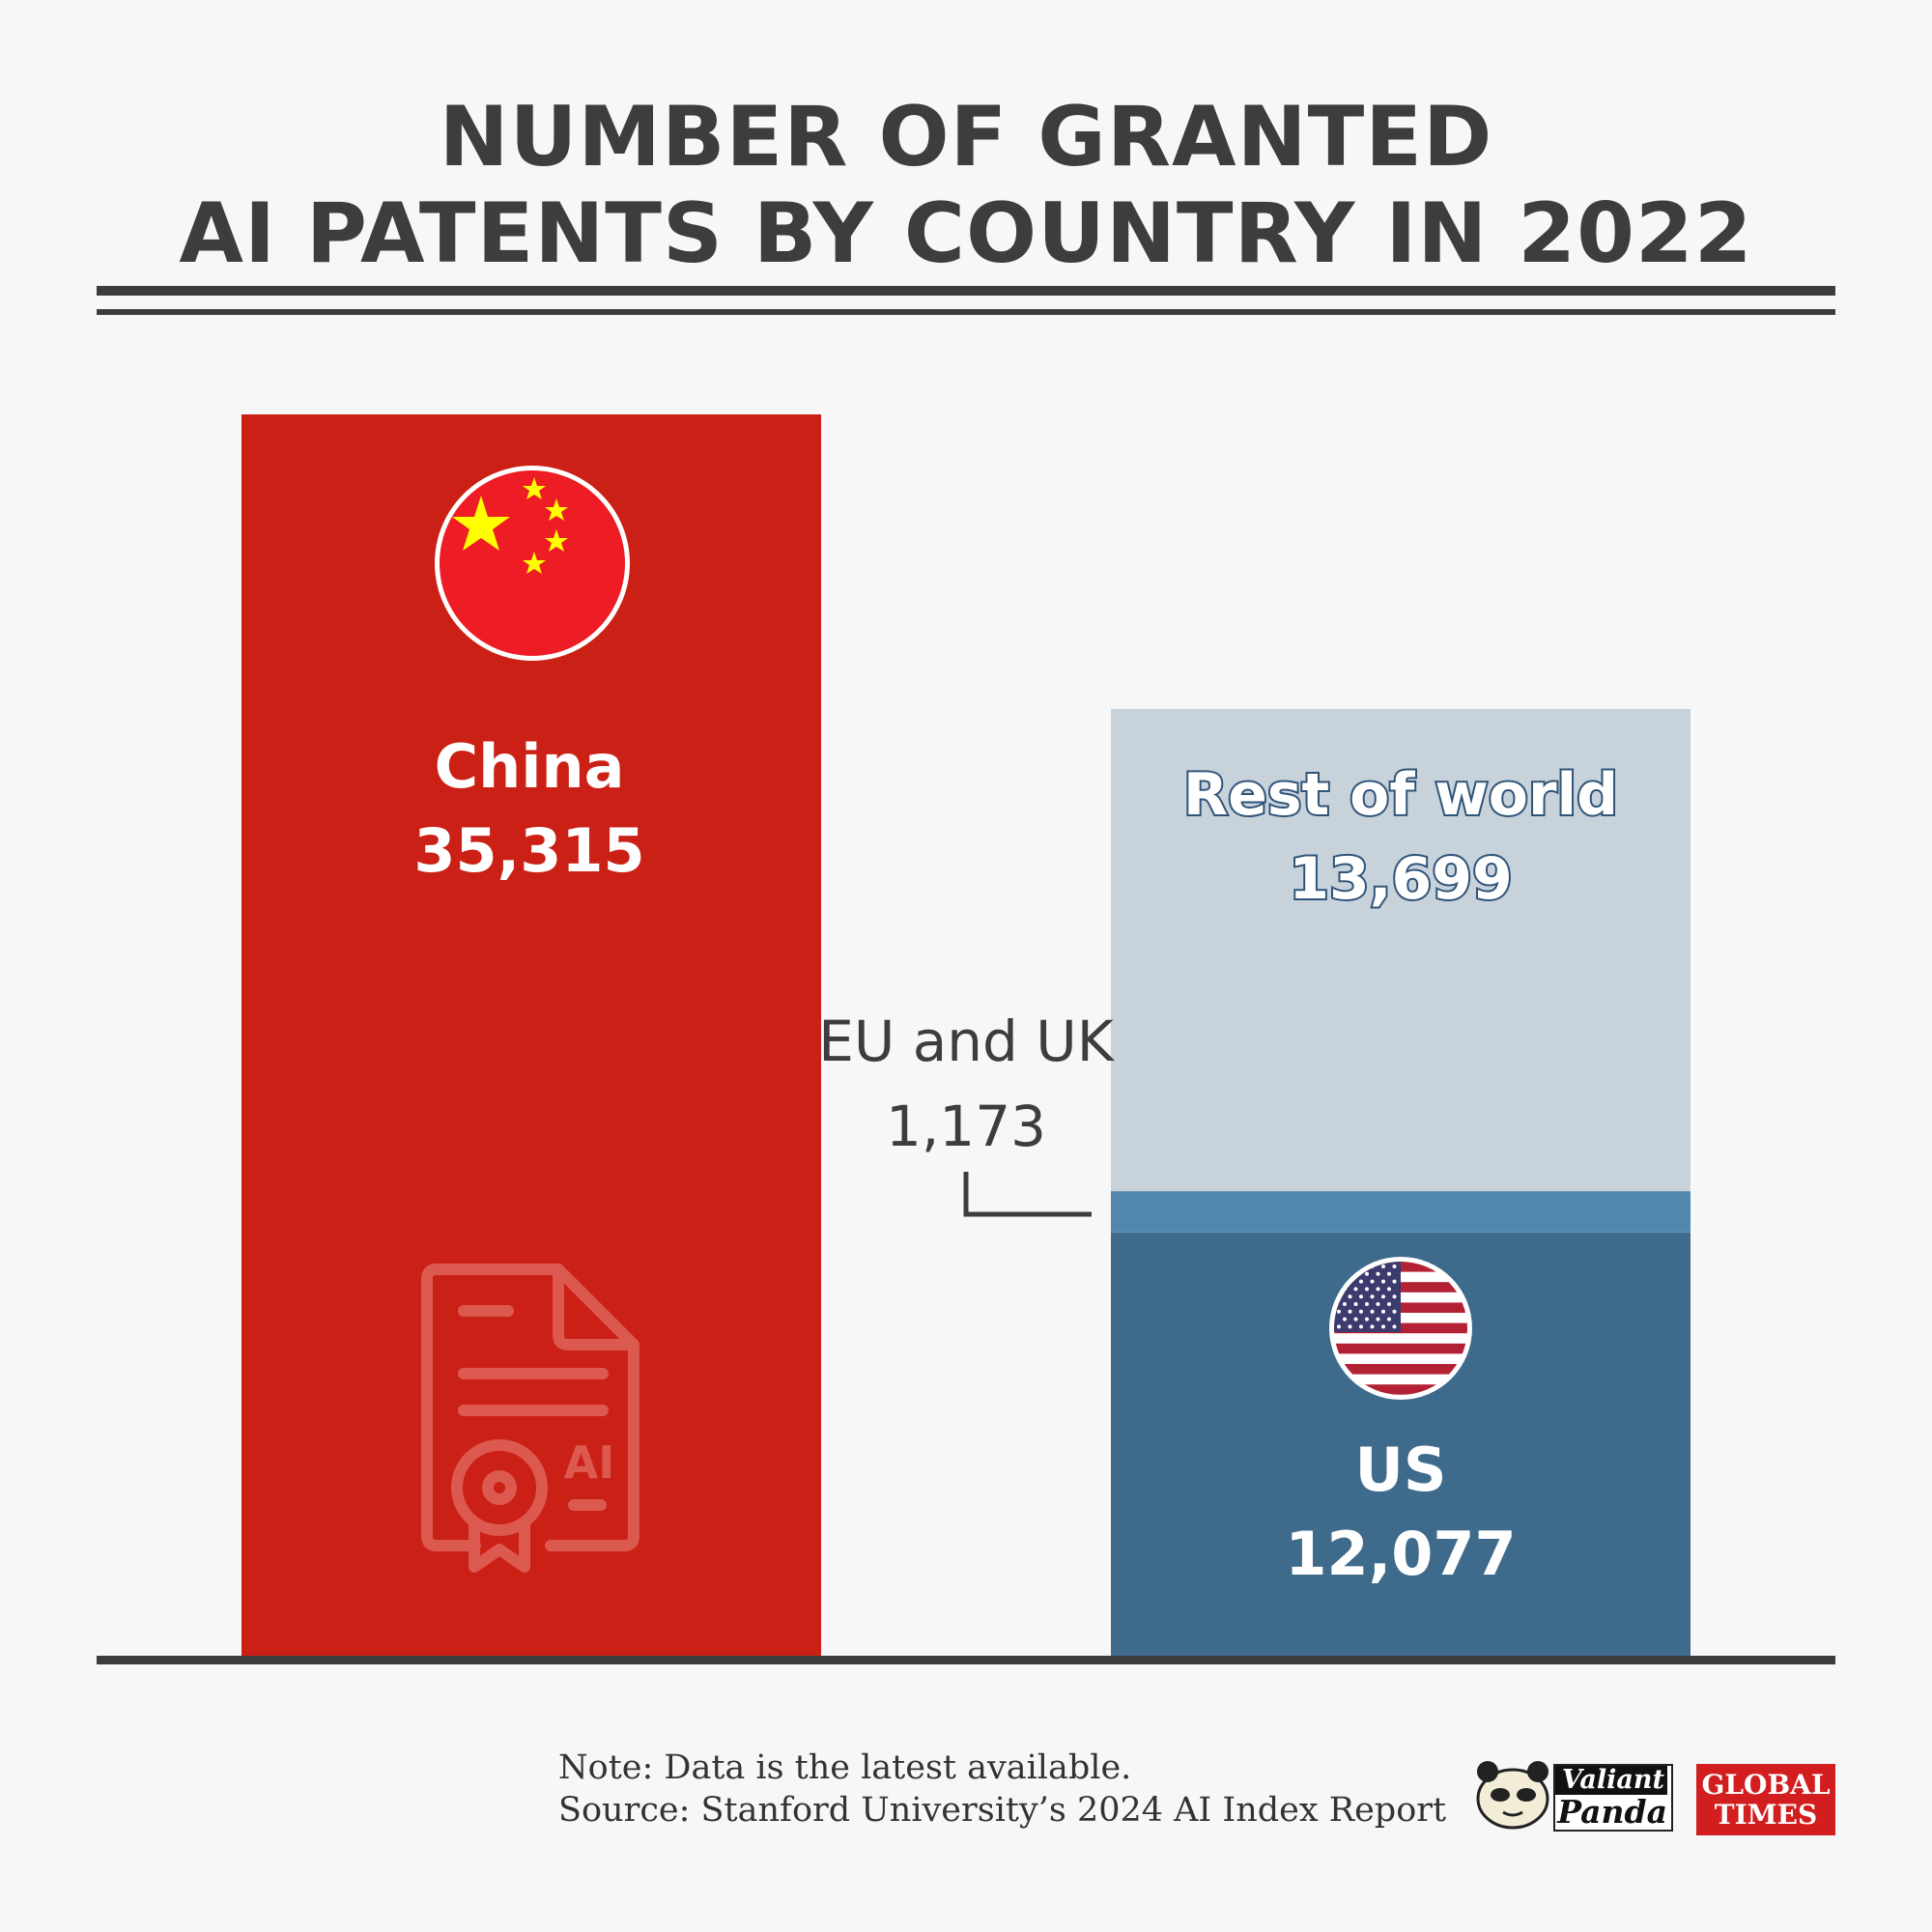  I want to click on valiant-panda-logo: Valiant Panda, so click(1613, 1798).